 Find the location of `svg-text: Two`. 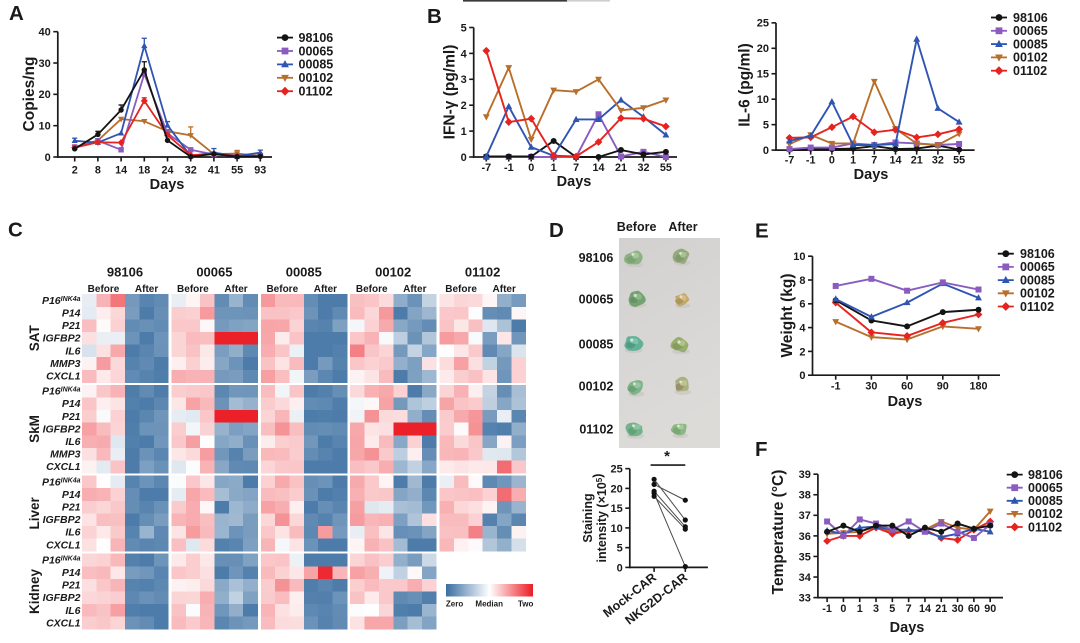

svg-text: Two is located at coordinates (526, 604).